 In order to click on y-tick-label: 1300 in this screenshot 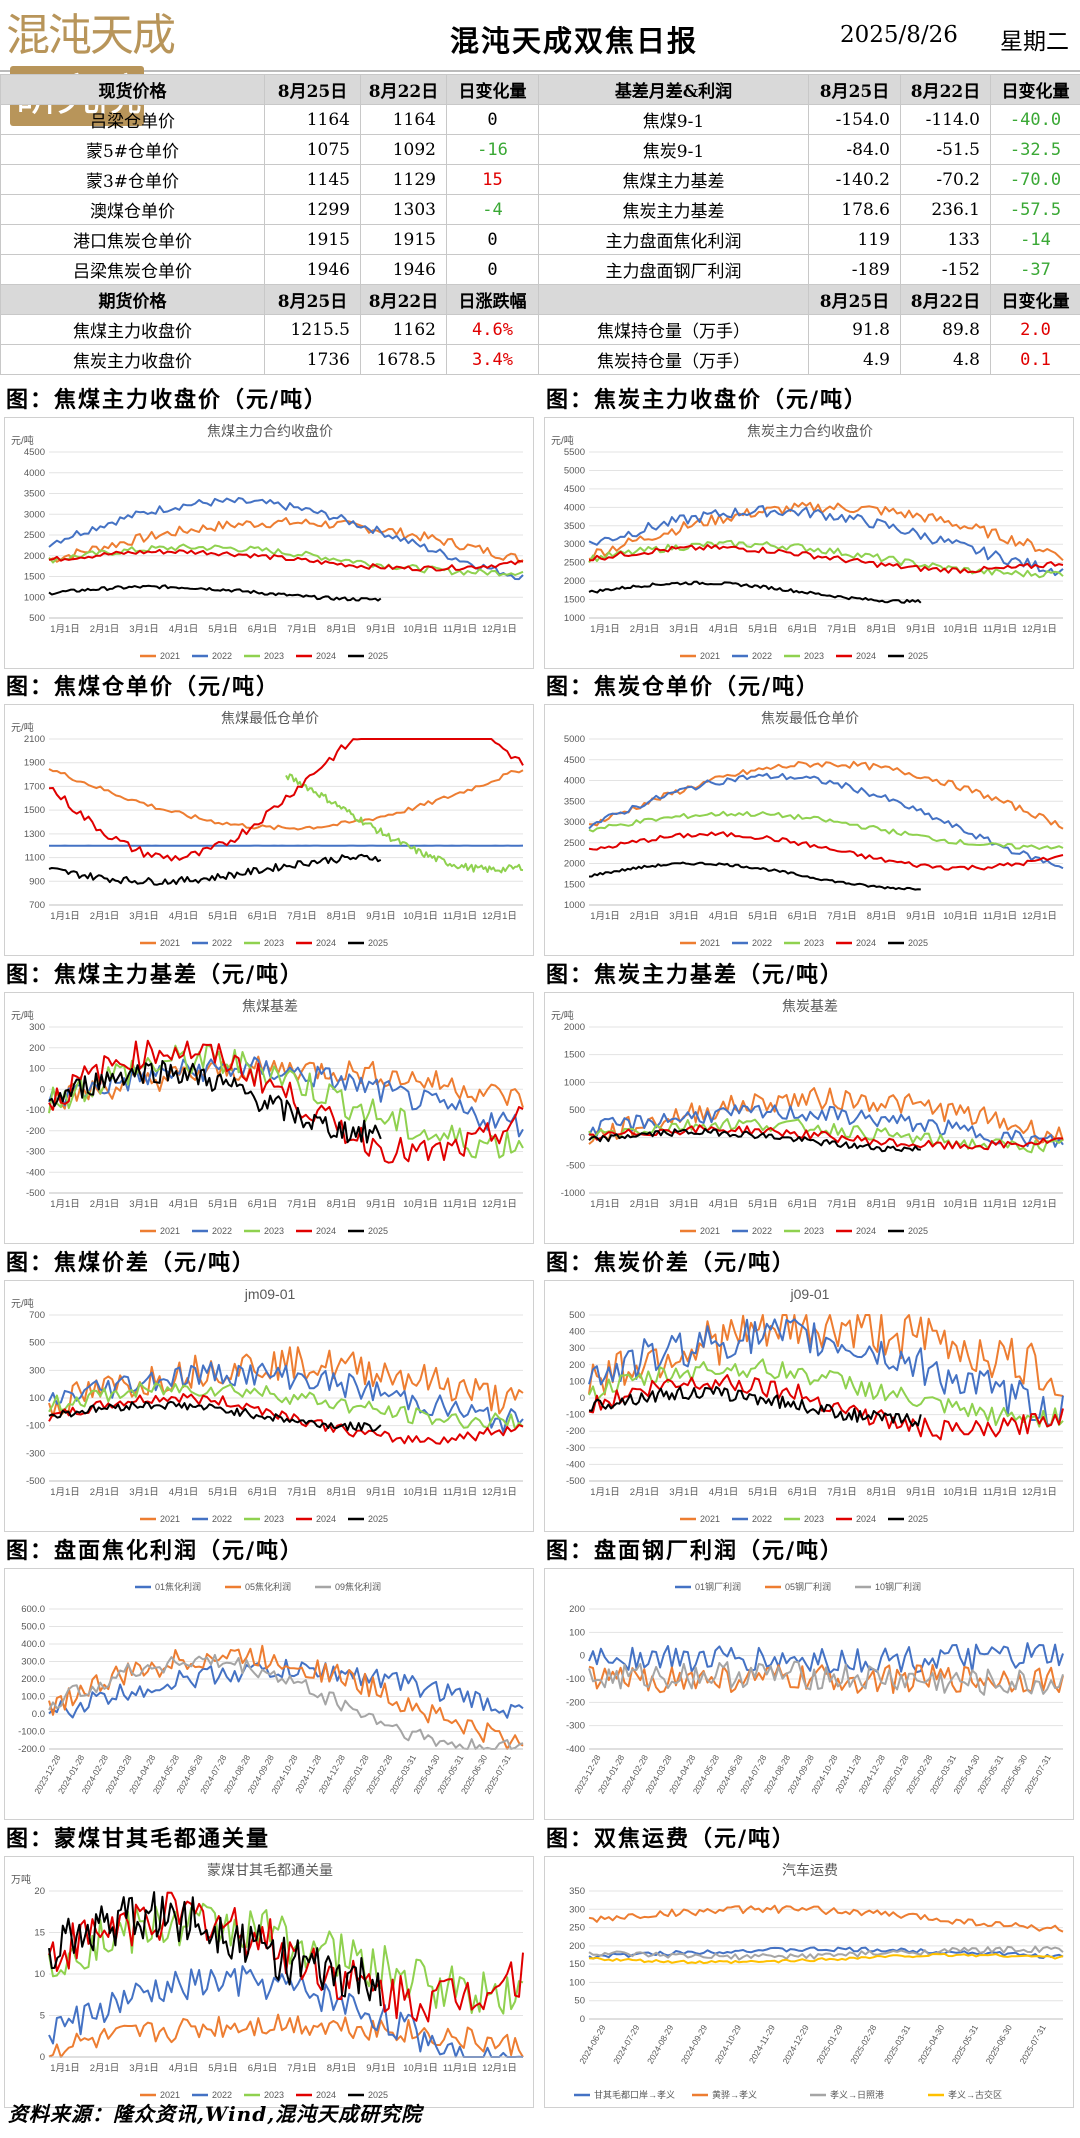, I will do `click(34, 834)`.